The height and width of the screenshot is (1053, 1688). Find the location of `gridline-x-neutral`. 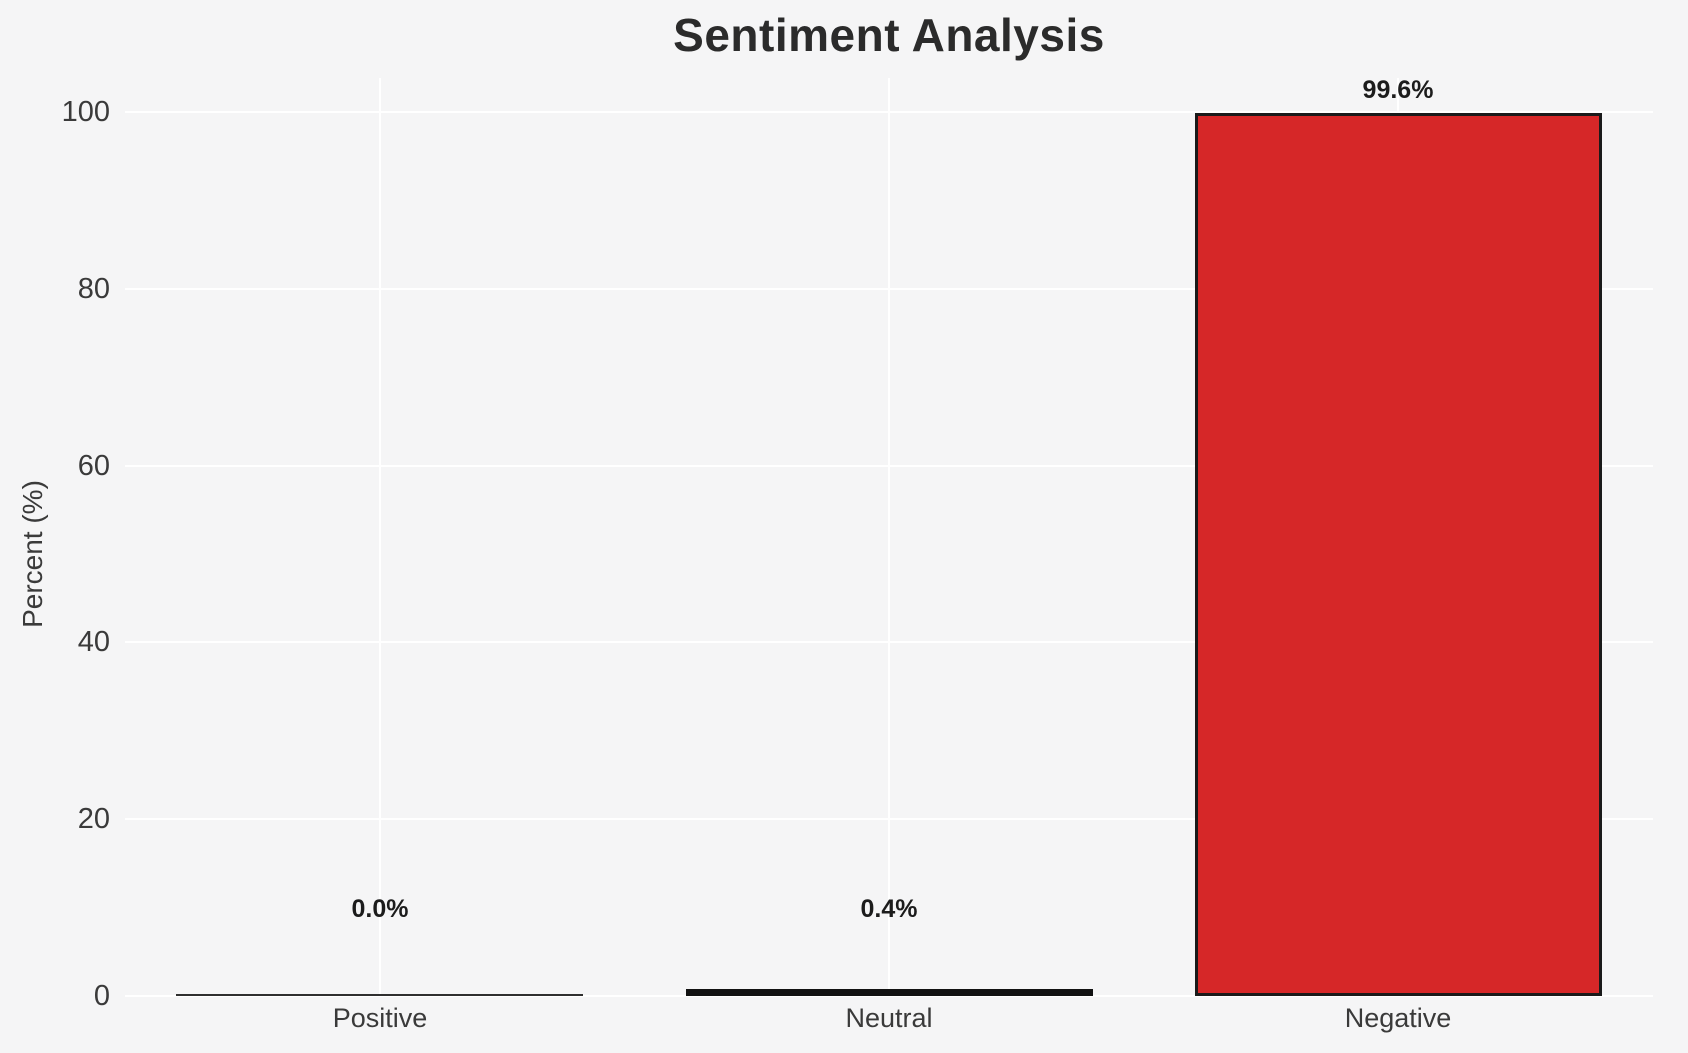

gridline-x-neutral is located at coordinates (889, 537).